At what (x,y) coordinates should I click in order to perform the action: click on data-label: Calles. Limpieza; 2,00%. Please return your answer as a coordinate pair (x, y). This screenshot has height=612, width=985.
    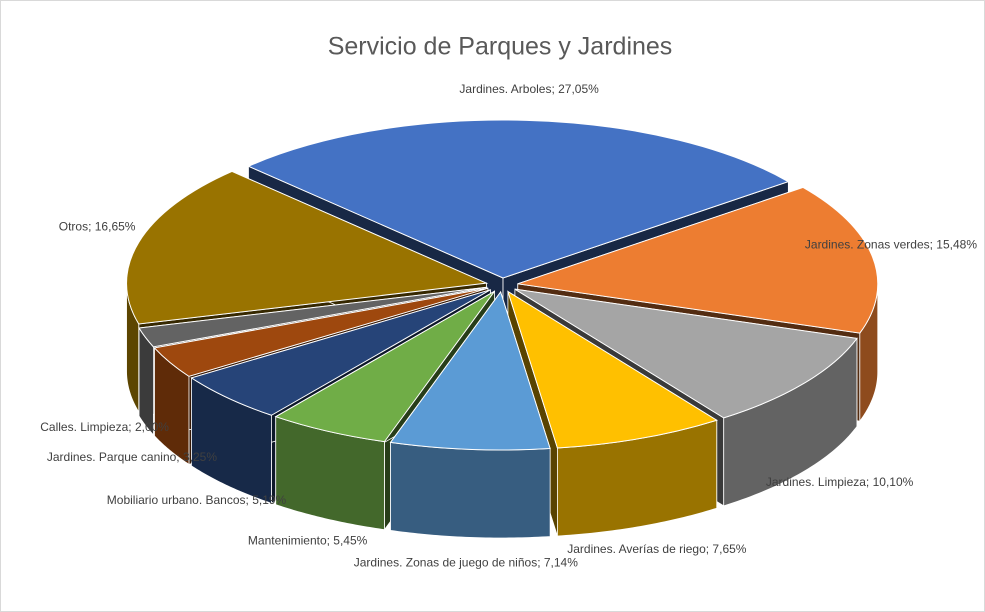
    Looking at the image, I should click on (104, 427).